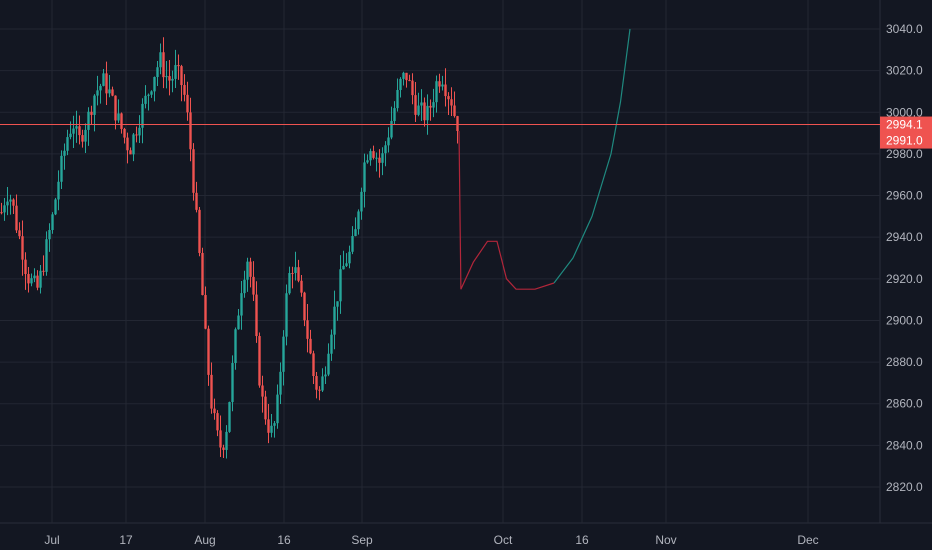 This screenshot has height=550, width=932. I want to click on price-tick-label: 3000.0, so click(904, 112).